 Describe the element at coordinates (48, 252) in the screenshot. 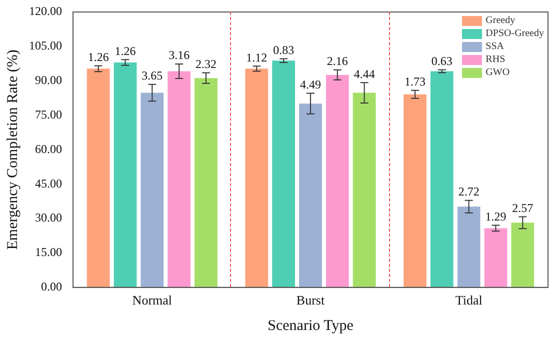

I see `y-tick-label: 15.00` at that location.